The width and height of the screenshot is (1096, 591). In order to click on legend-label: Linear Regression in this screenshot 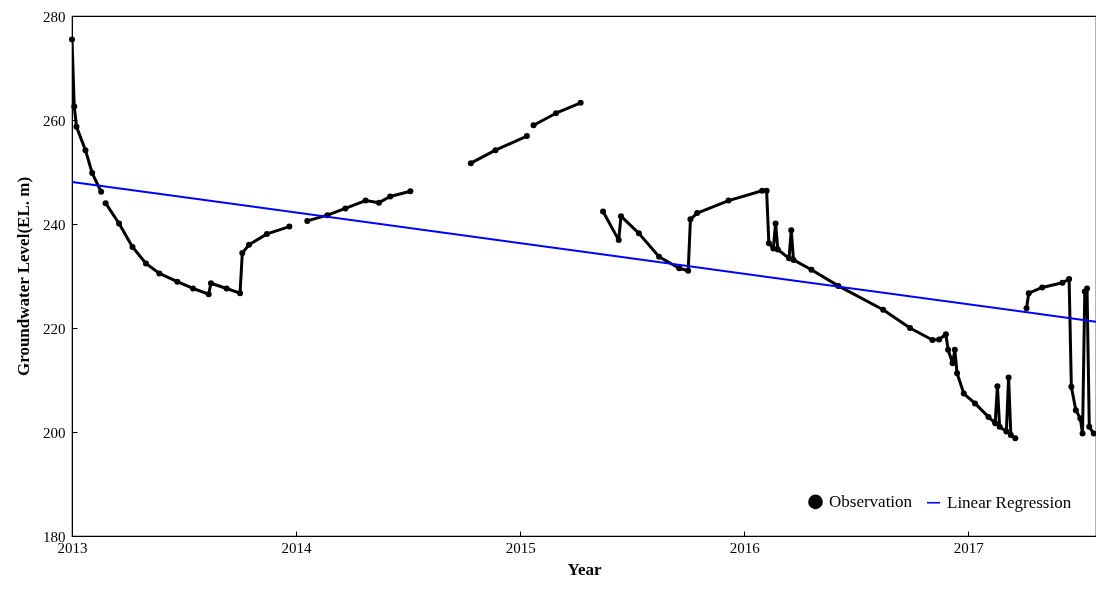, I will do `click(1009, 502)`.